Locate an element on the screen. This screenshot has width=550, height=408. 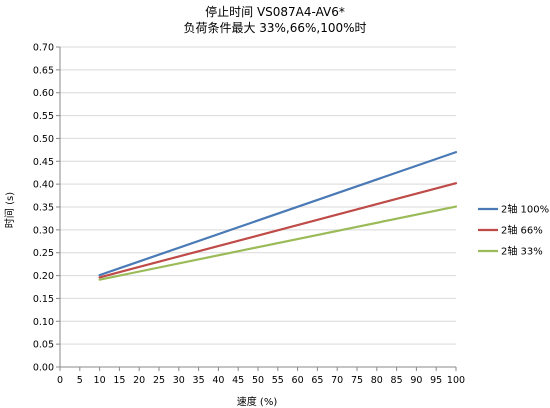
y-tick-label: 0.35 is located at coordinates (43, 208).